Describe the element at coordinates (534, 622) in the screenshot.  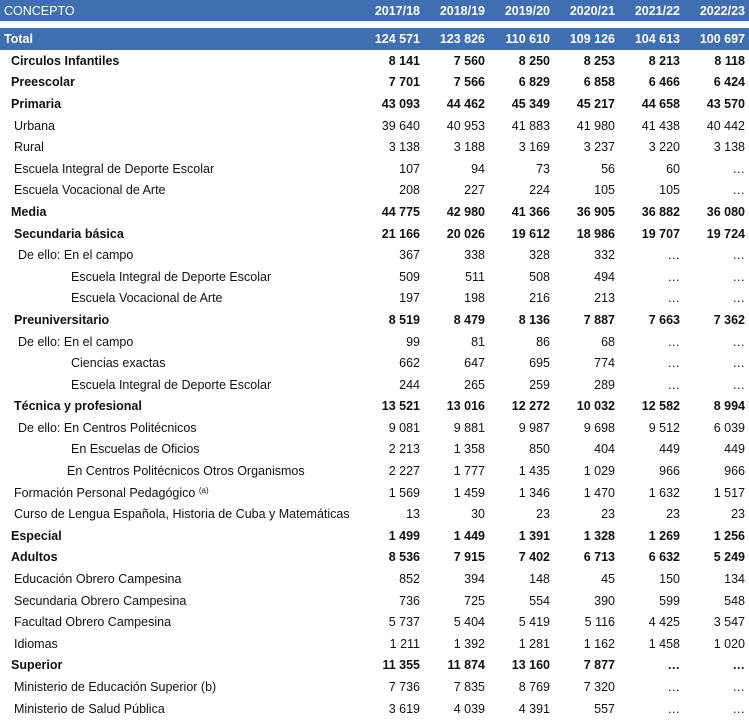
I see `cell-value: 5 419` at that location.